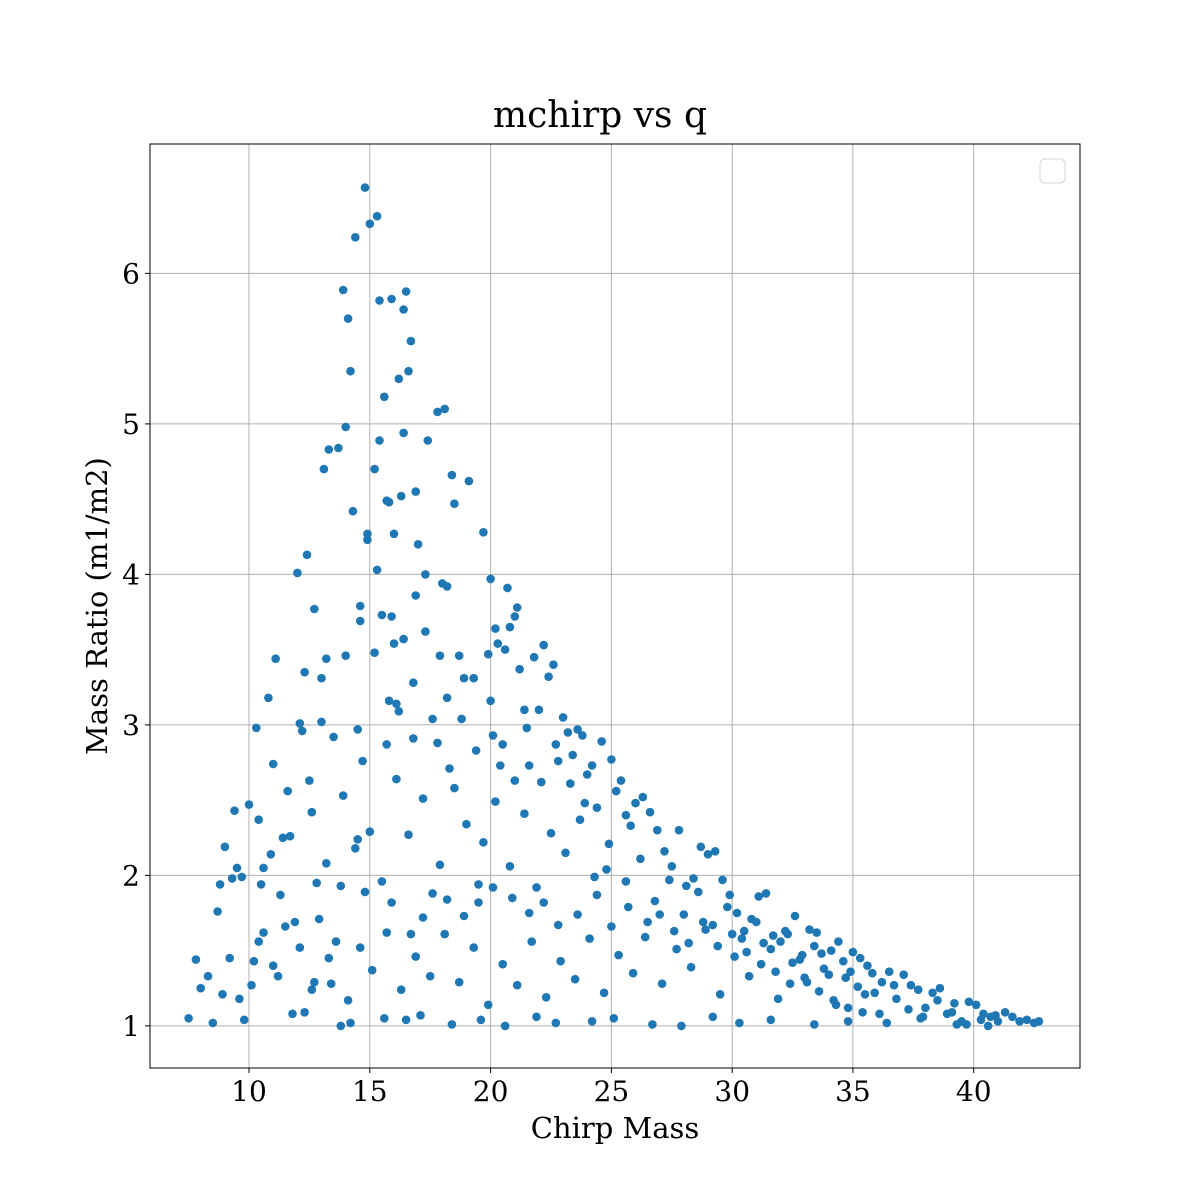 Image resolution: width=1200 pixels, height=1204 pixels. I want to click on y-tick-label: 6, so click(131, 273).